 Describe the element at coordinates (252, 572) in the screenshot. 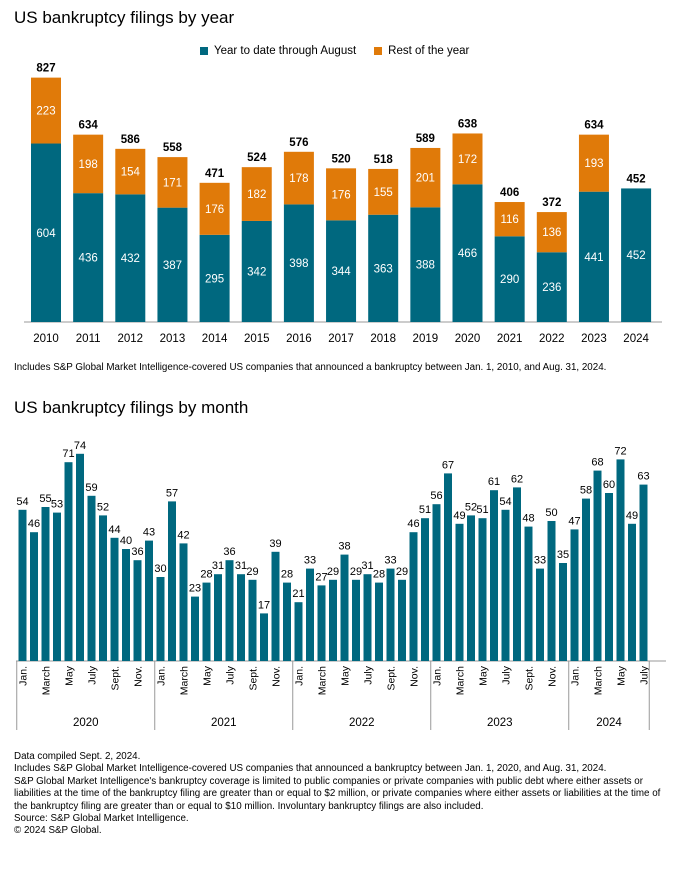

I see `data-label-month-20: 29` at that location.